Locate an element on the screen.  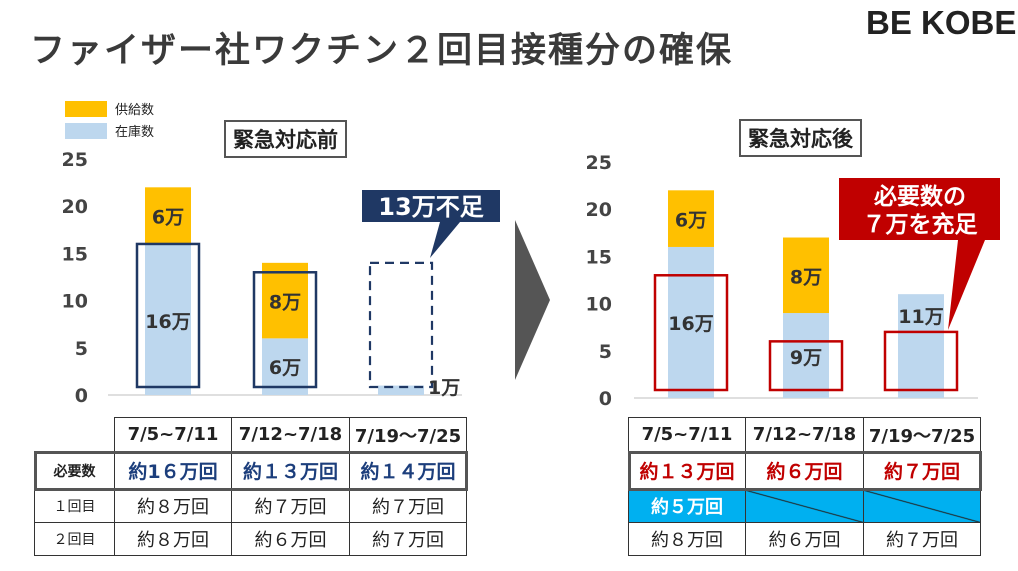
after-dose2-row: 約８万回 約６万回 約７万回 is located at coordinates (804, 539).